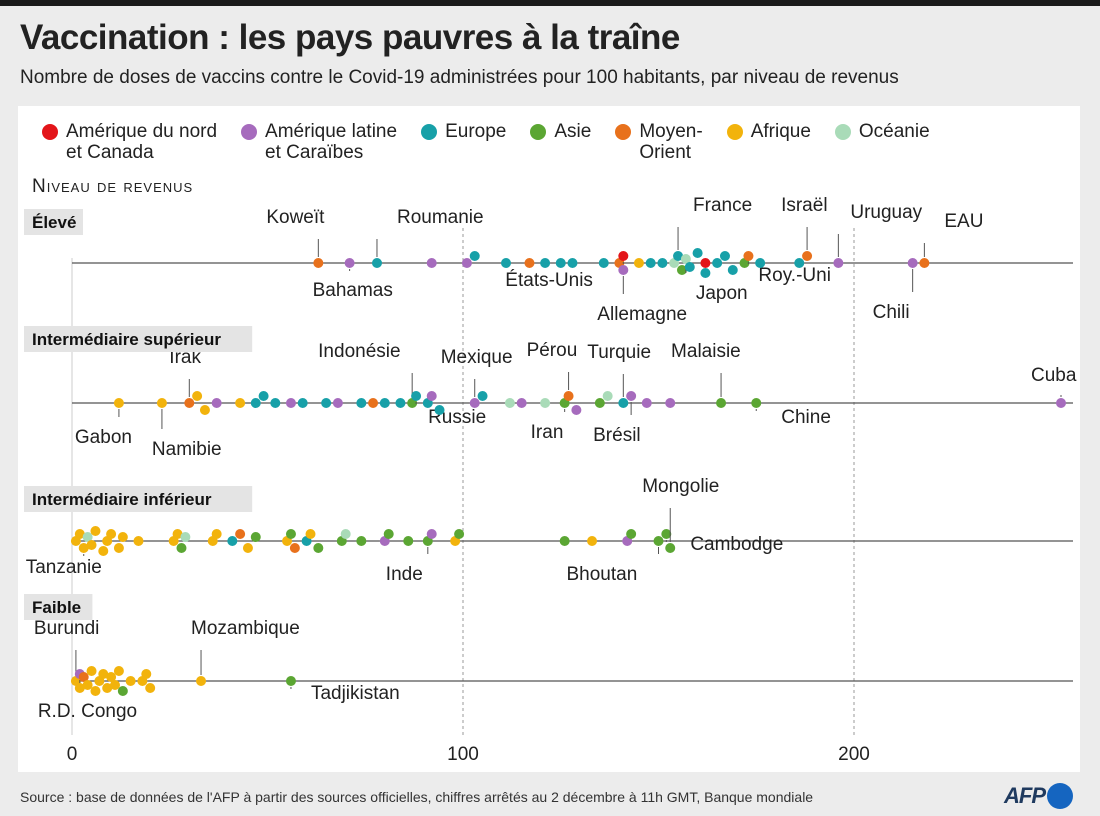  What do you see at coordinates (623, 132) in the screenshot?
I see `legend-swatch-mo` at bounding box center [623, 132].